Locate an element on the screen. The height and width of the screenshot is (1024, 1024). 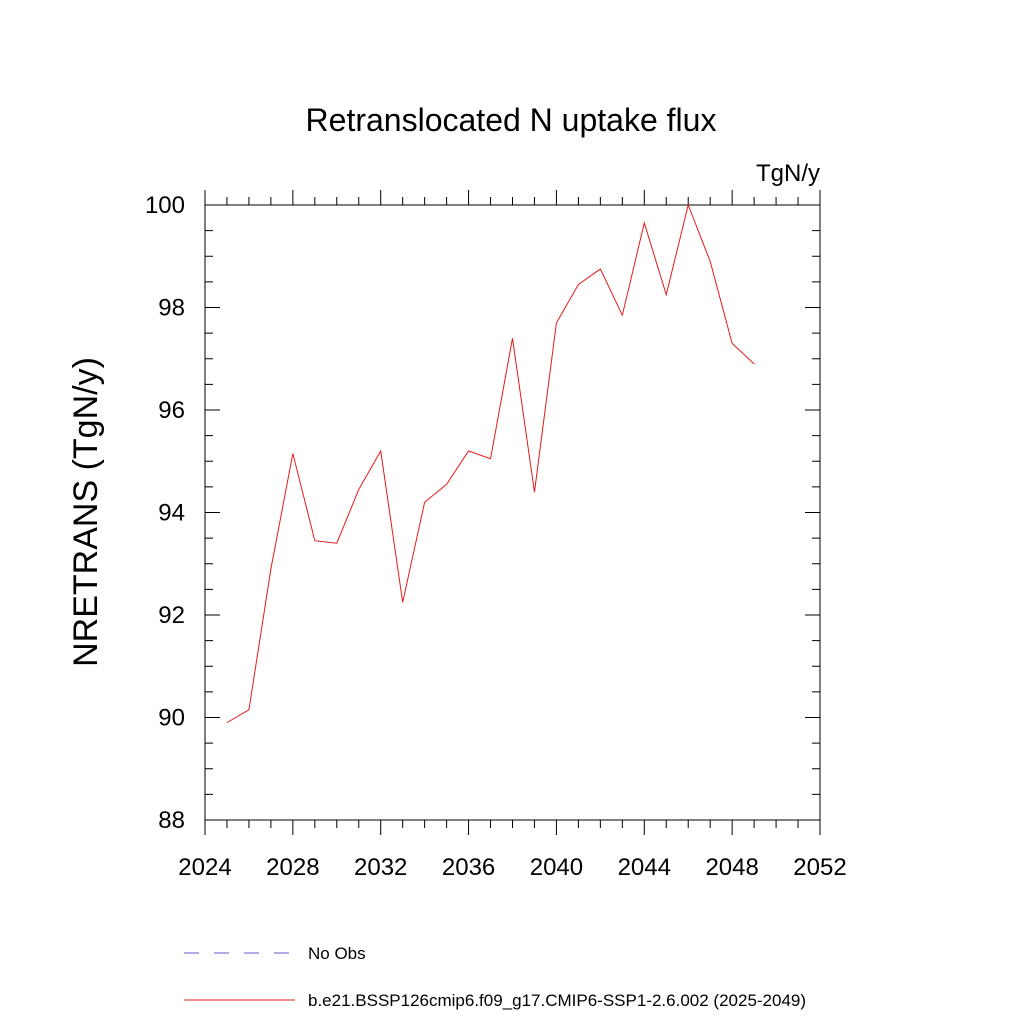
chart-units-label: TgN/y is located at coordinates (788, 173).